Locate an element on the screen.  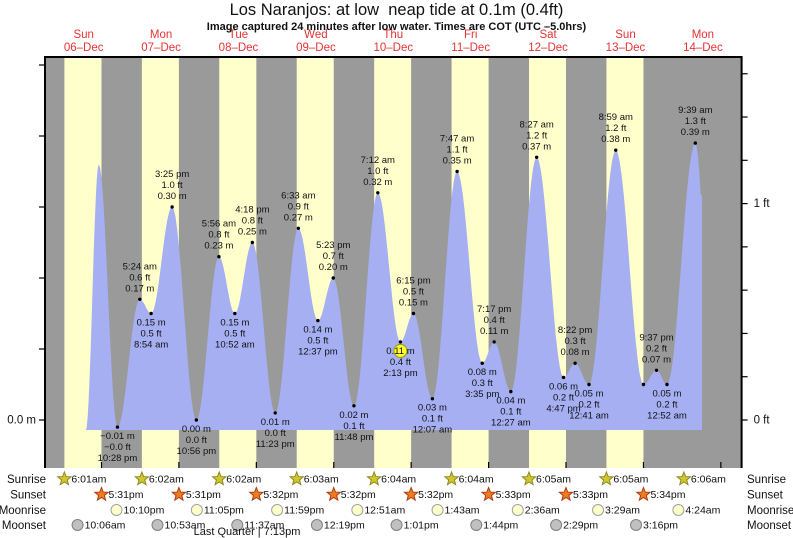
right-axis-label: 0 ft is located at coordinates (762, 421).